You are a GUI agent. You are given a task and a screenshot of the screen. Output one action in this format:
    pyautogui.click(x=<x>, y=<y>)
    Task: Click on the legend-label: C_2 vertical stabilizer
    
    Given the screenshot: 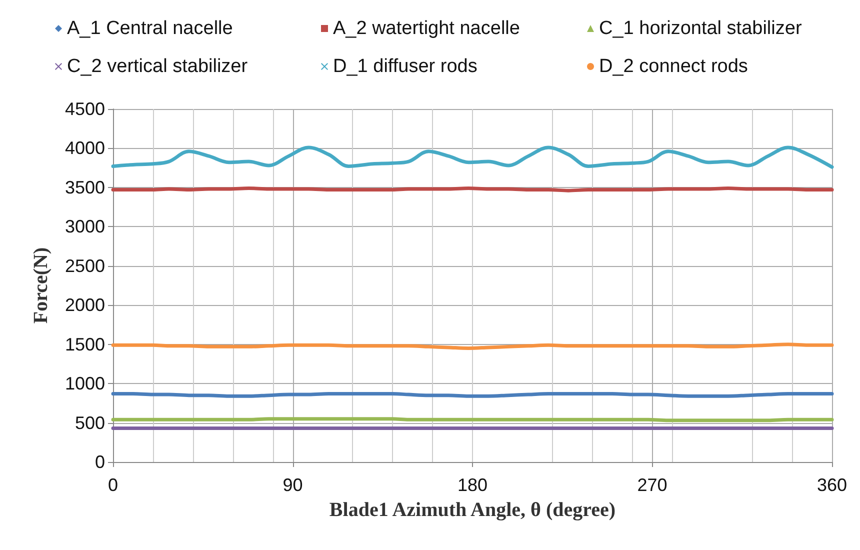 What is the action you would take?
    pyautogui.click(x=157, y=66)
    